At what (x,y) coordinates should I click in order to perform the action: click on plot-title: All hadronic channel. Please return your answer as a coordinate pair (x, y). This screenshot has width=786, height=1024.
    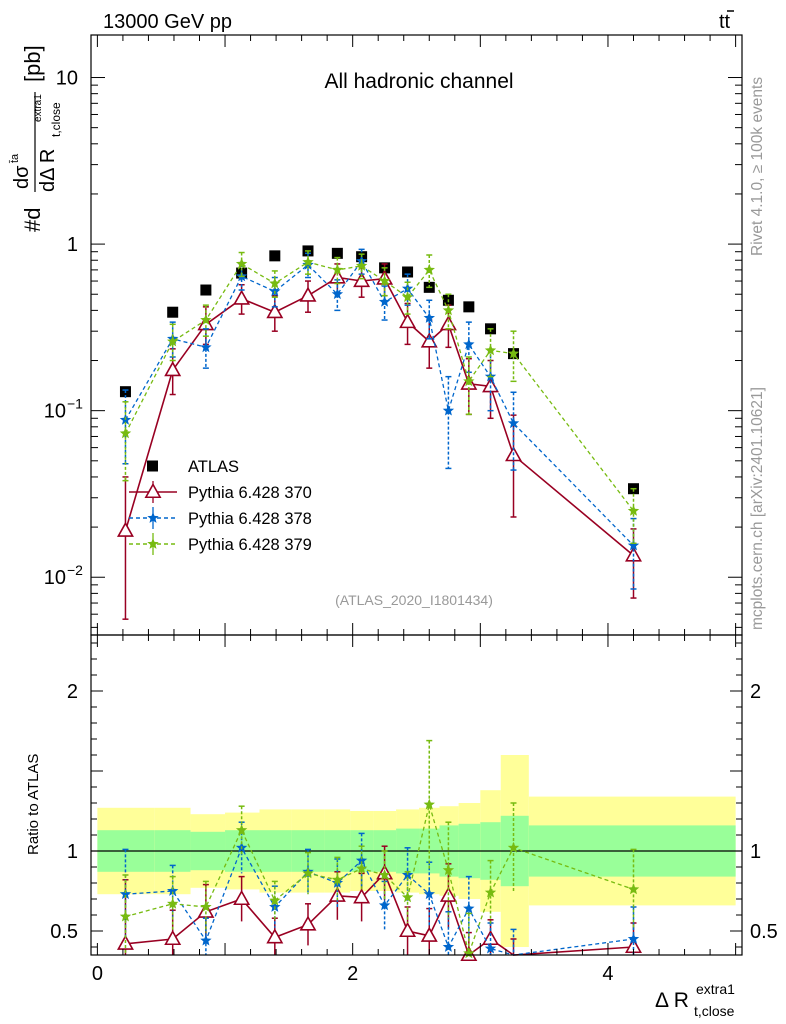
    Looking at the image, I should click on (418, 81).